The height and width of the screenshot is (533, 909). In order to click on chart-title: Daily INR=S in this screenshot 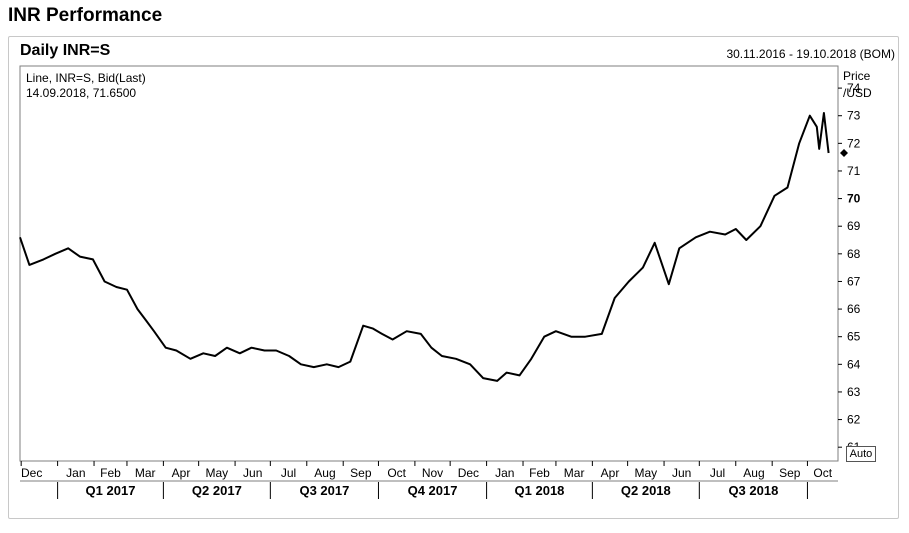, I will do `click(65, 50)`.